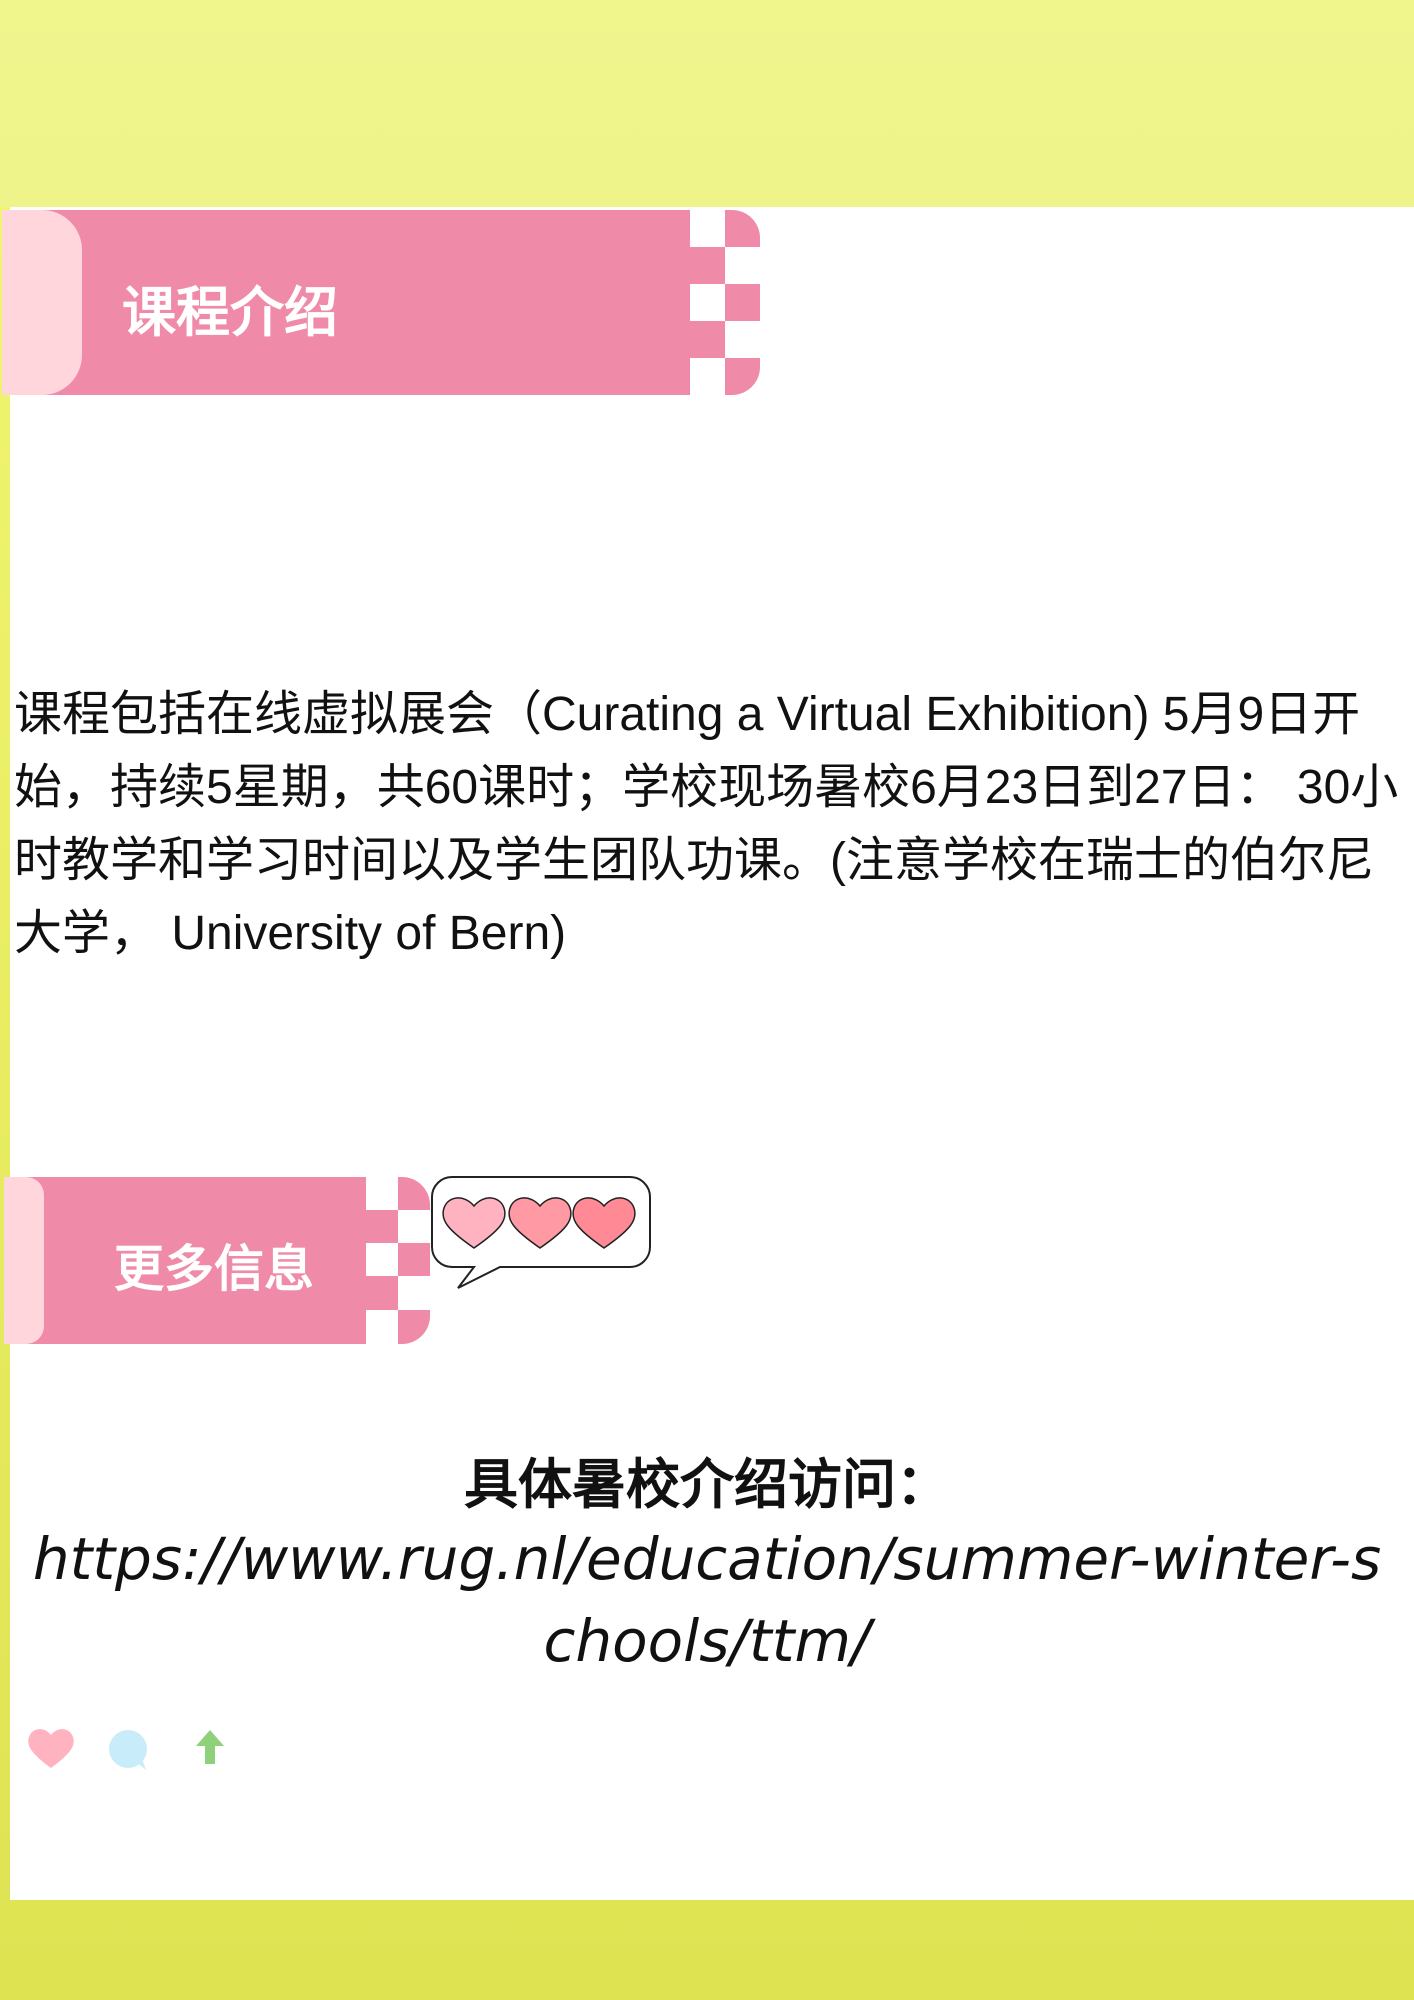 The image size is (1414, 2000). What do you see at coordinates (214, 1269) in the screenshot?
I see `section-title: 更多信息` at bounding box center [214, 1269].